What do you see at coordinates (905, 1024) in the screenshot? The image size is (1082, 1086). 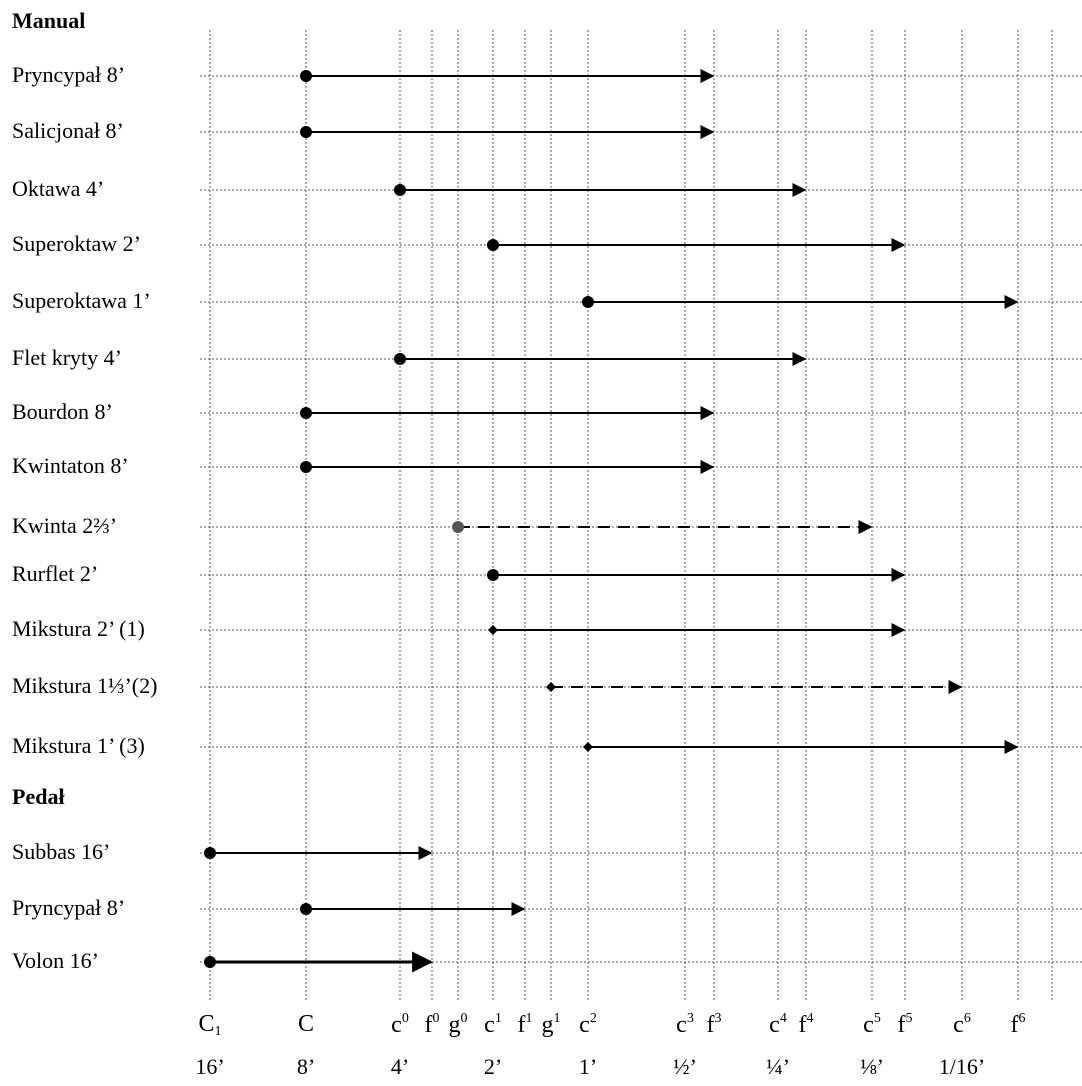 I see `note-tick-label: f5` at bounding box center [905, 1024].